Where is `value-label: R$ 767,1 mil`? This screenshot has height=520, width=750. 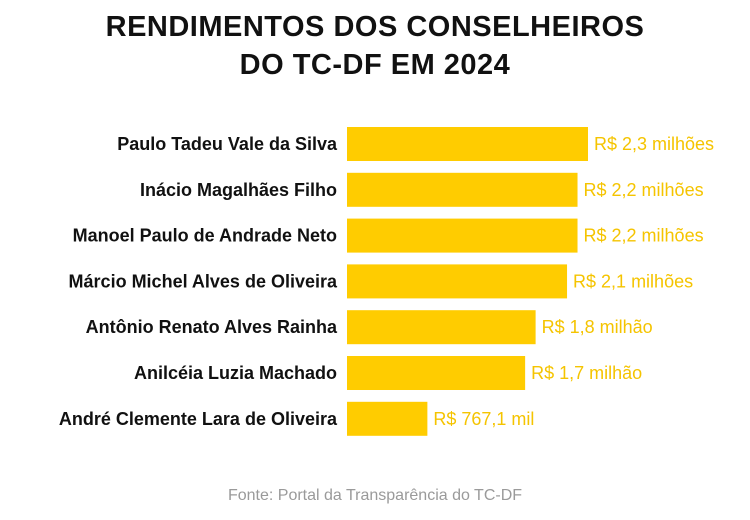
value-label: R$ 767,1 mil is located at coordinates (483, 419).